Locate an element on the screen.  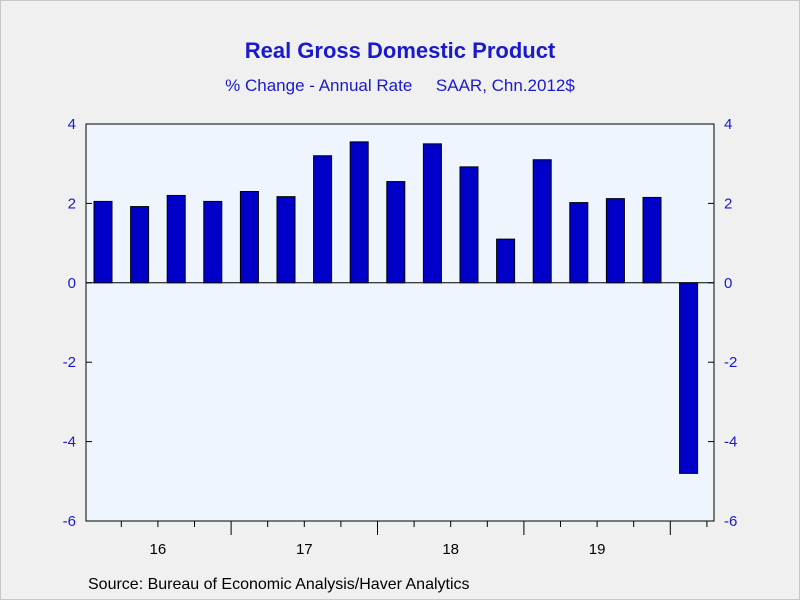
x-year-label: 16 is located at coordinates (158, 549).